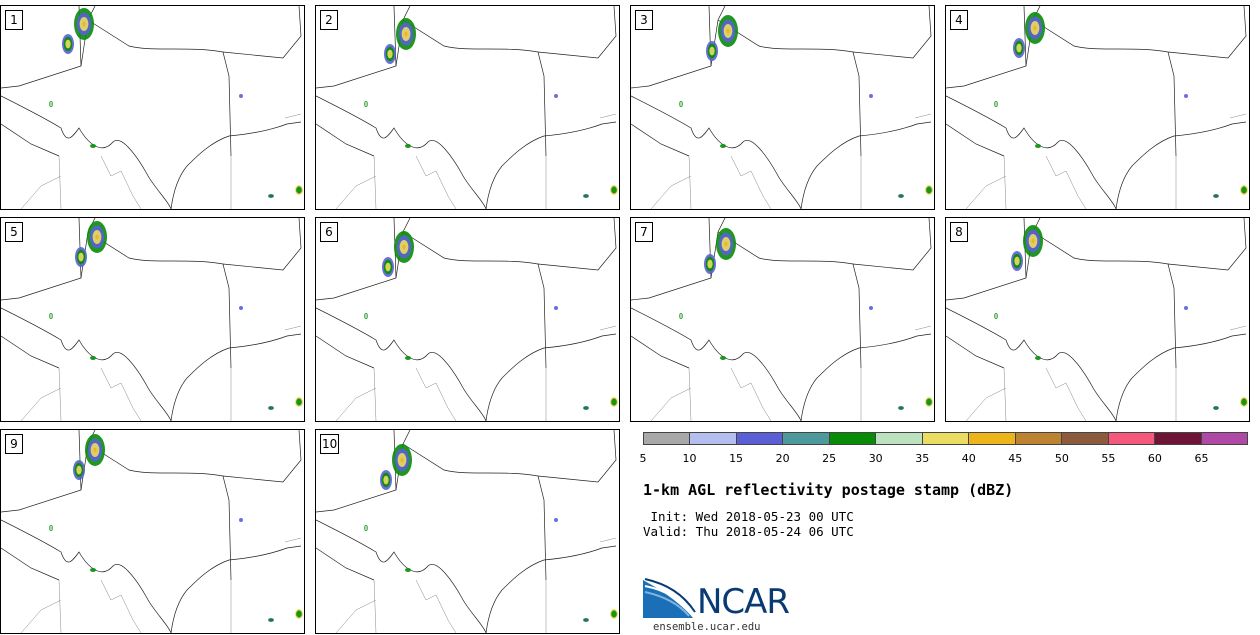 The image size is (1260, 635). Describe the element at coordinates (1201, 458) in the screenshot. I see `colorbar-tick-label: 65` at that location.